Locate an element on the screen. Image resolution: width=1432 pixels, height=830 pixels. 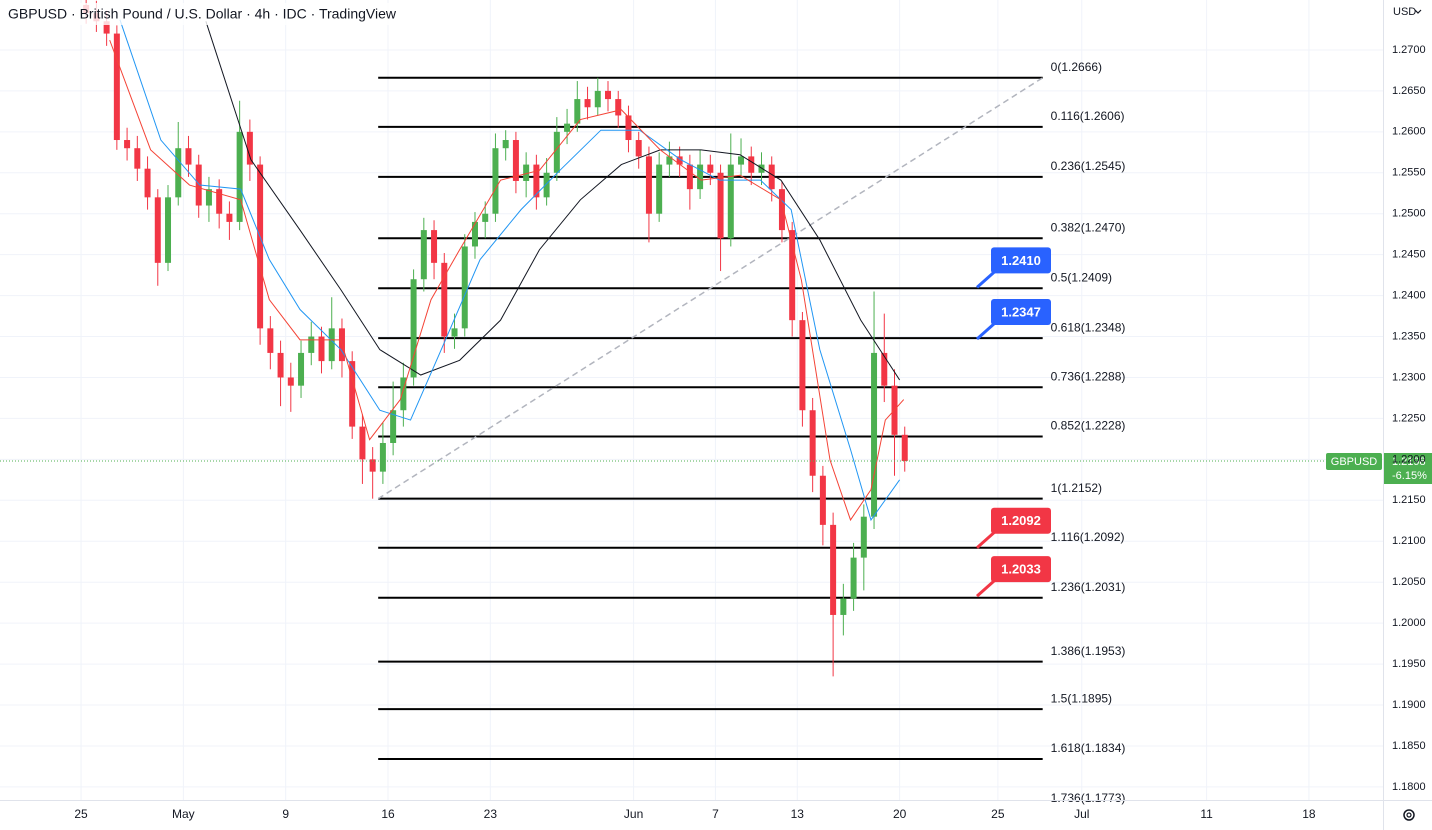
price-tag-change: -6.15% is located at coordinates (1409, 476).